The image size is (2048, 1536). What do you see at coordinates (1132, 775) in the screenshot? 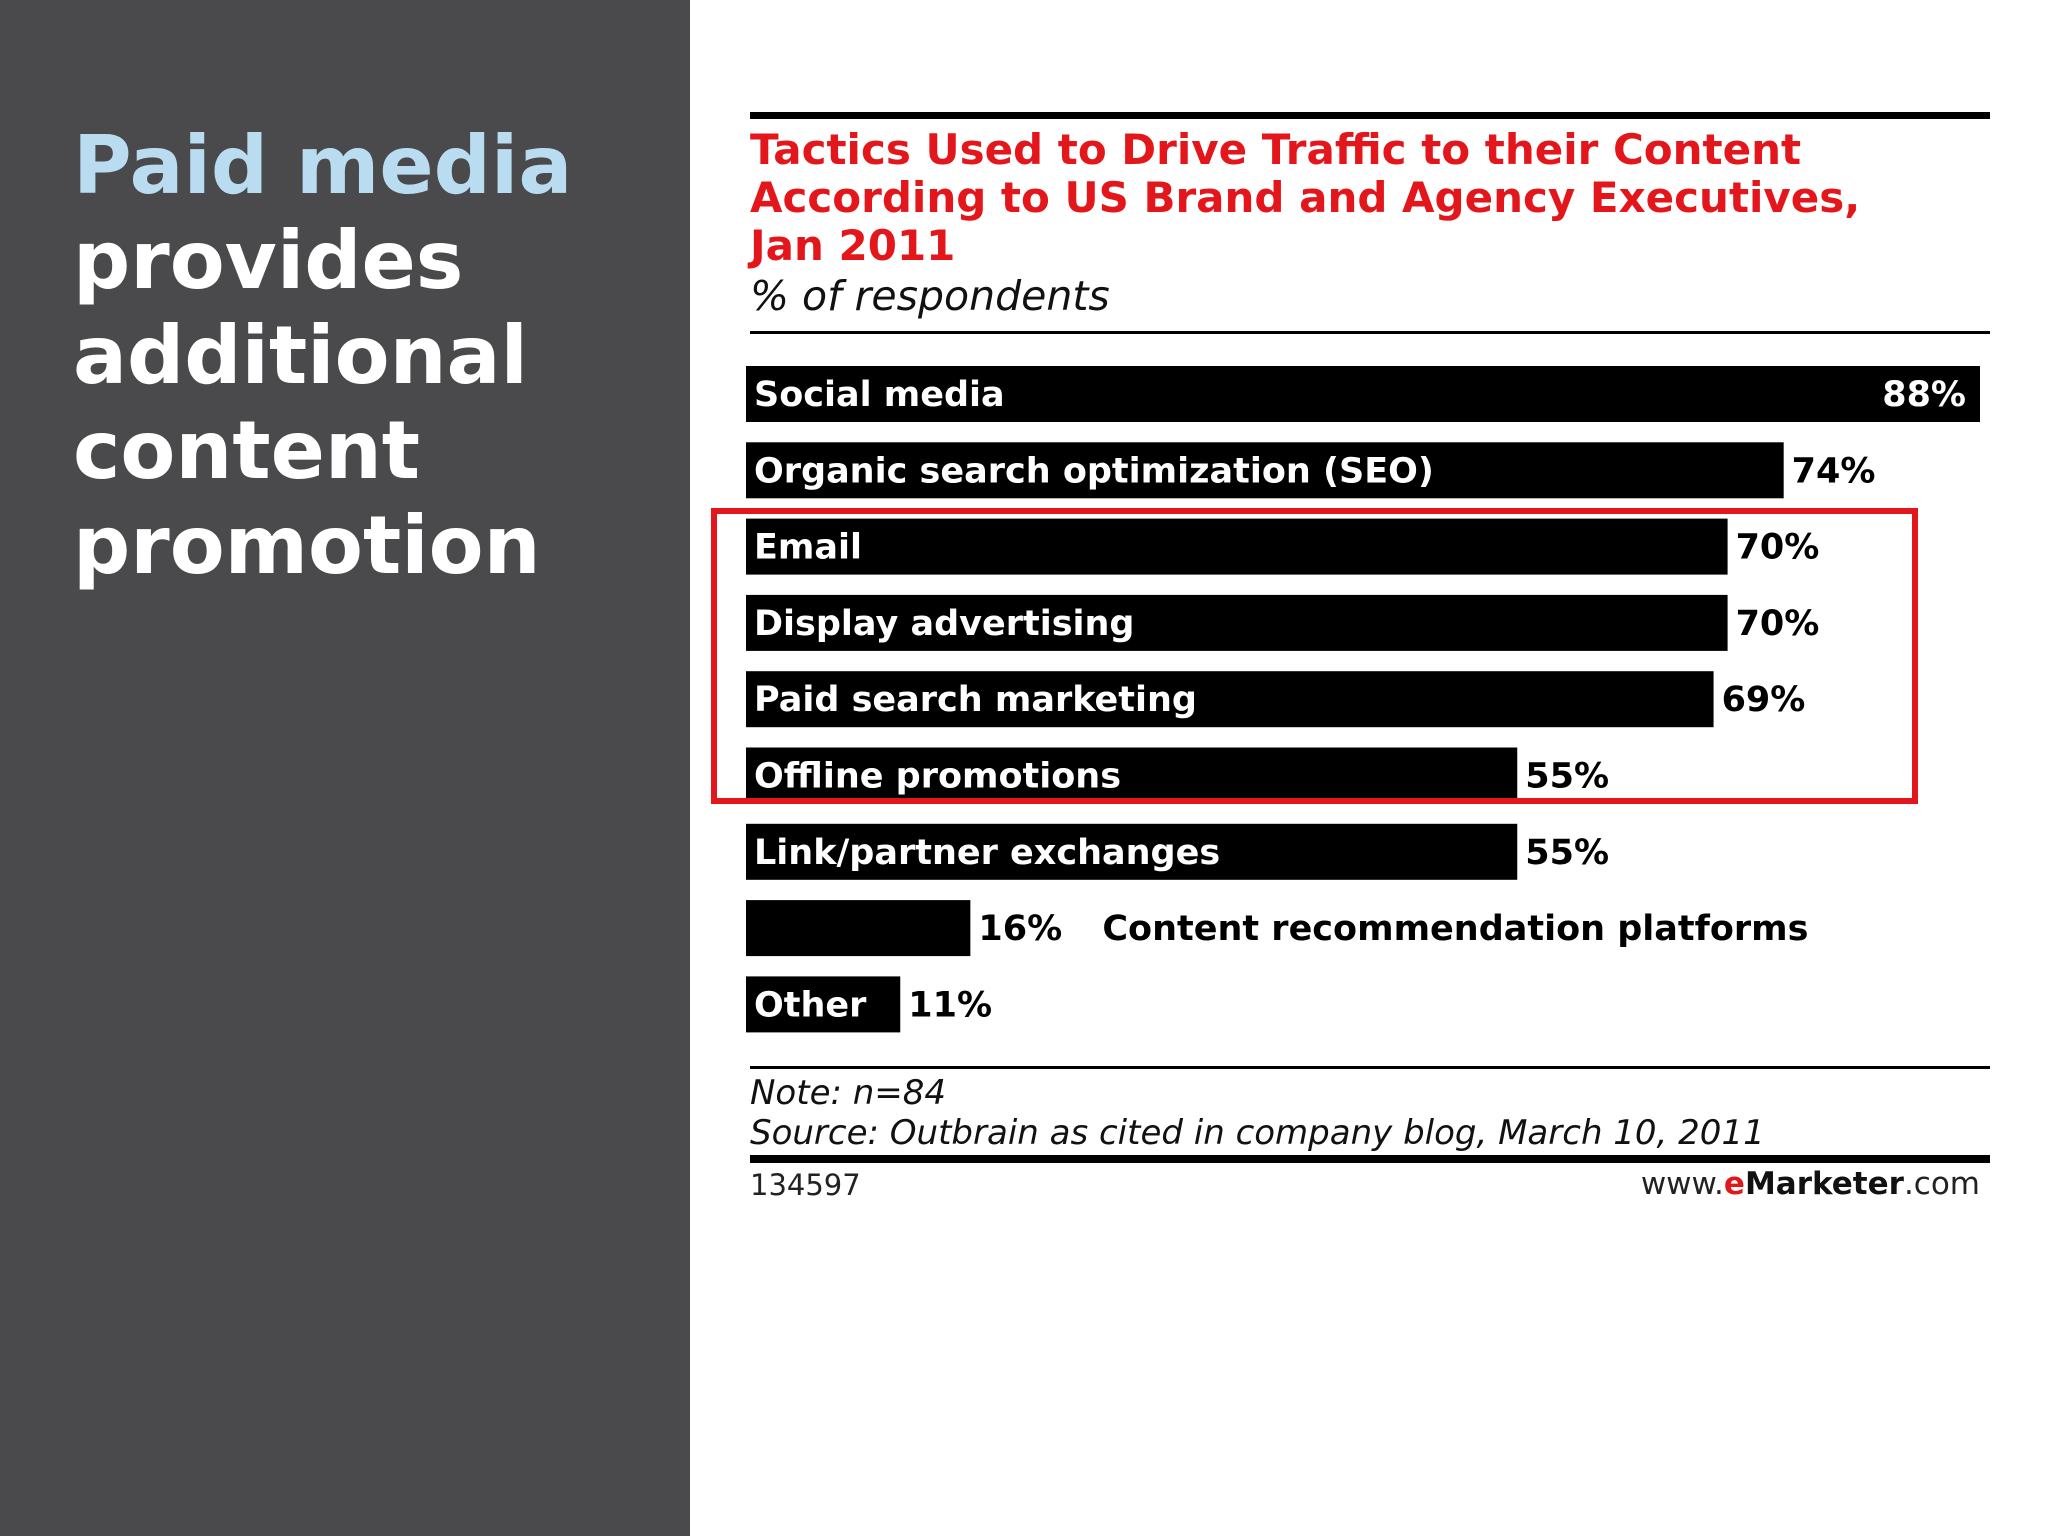
I see `bar-offline-promotions` at bounding box center [1132, 775].